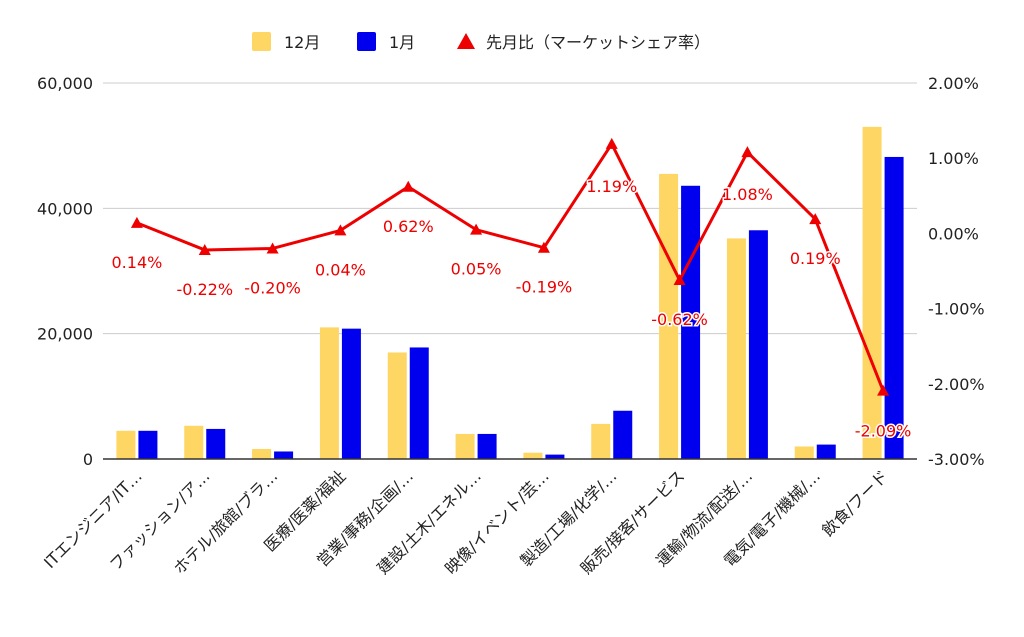  What do you see at coordinates (679, 319) in the screenshot?
I see `ratio-data-label-8: -0.62%` at bounding box center [679, 319].